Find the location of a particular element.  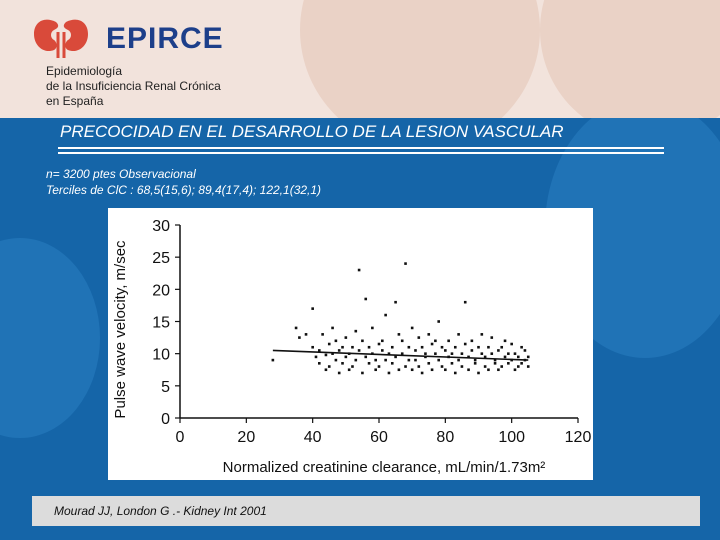

subtitle-line: Epidemiología is located at coordinates (84, 71).